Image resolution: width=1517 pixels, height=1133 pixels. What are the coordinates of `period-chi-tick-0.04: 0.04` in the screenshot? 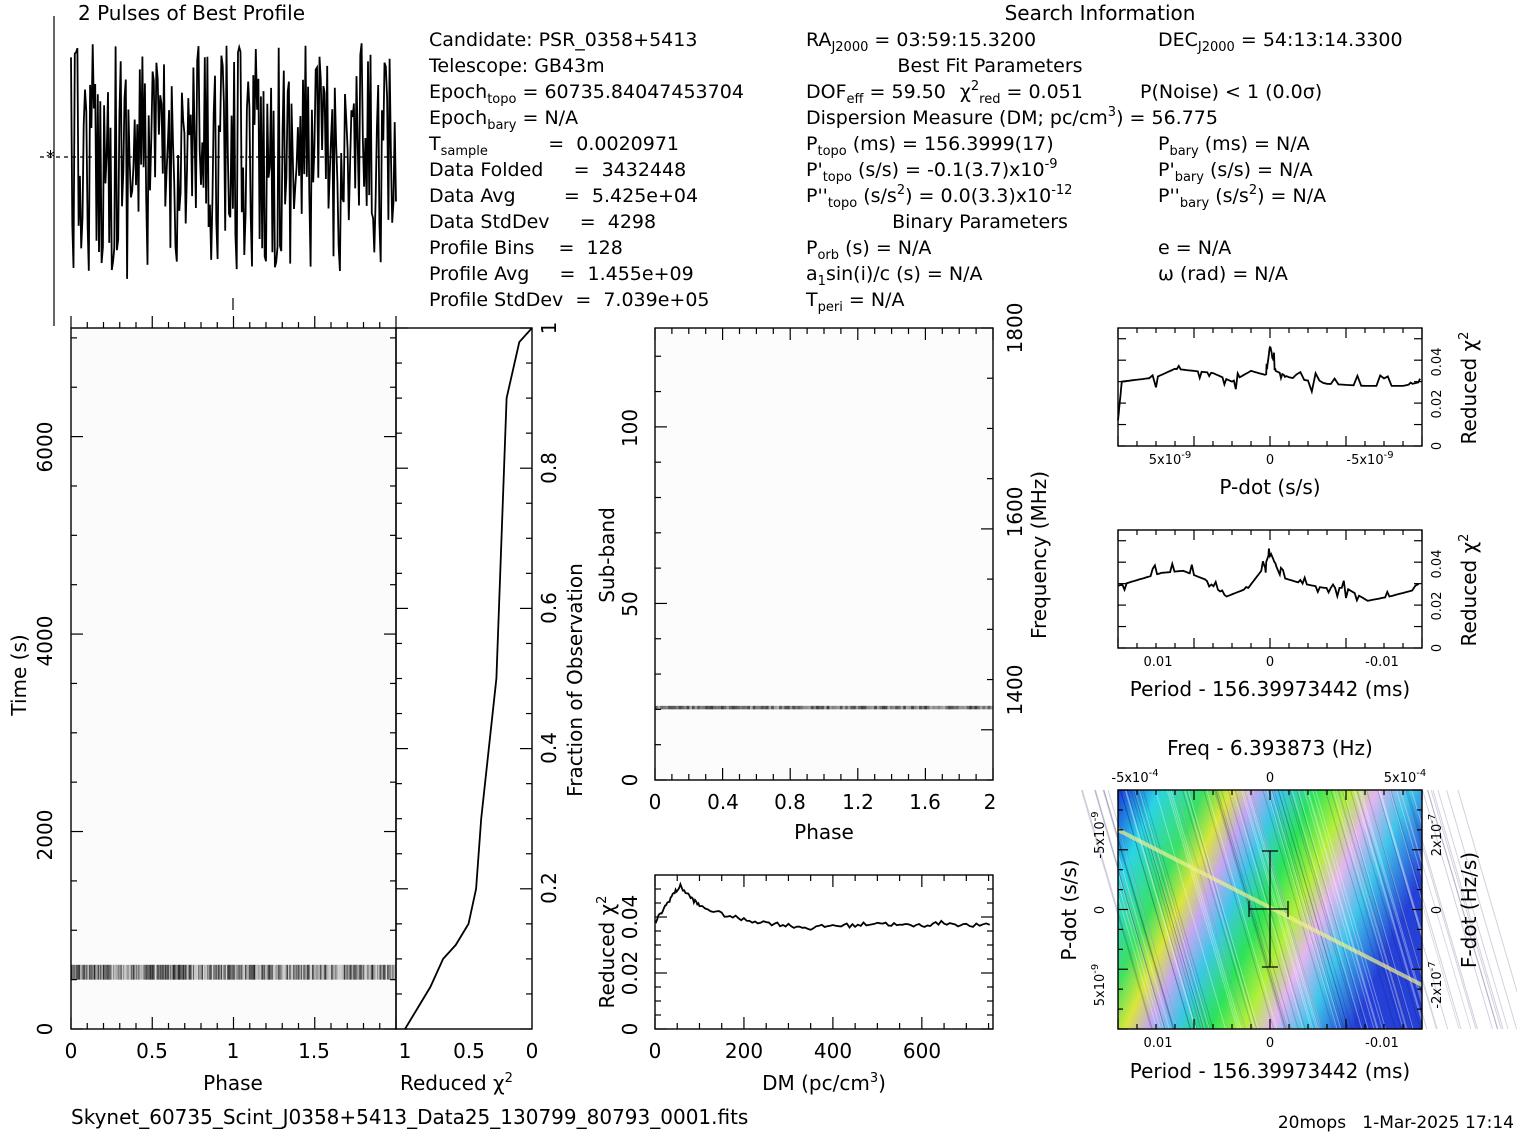 It's located at (1437, 564).